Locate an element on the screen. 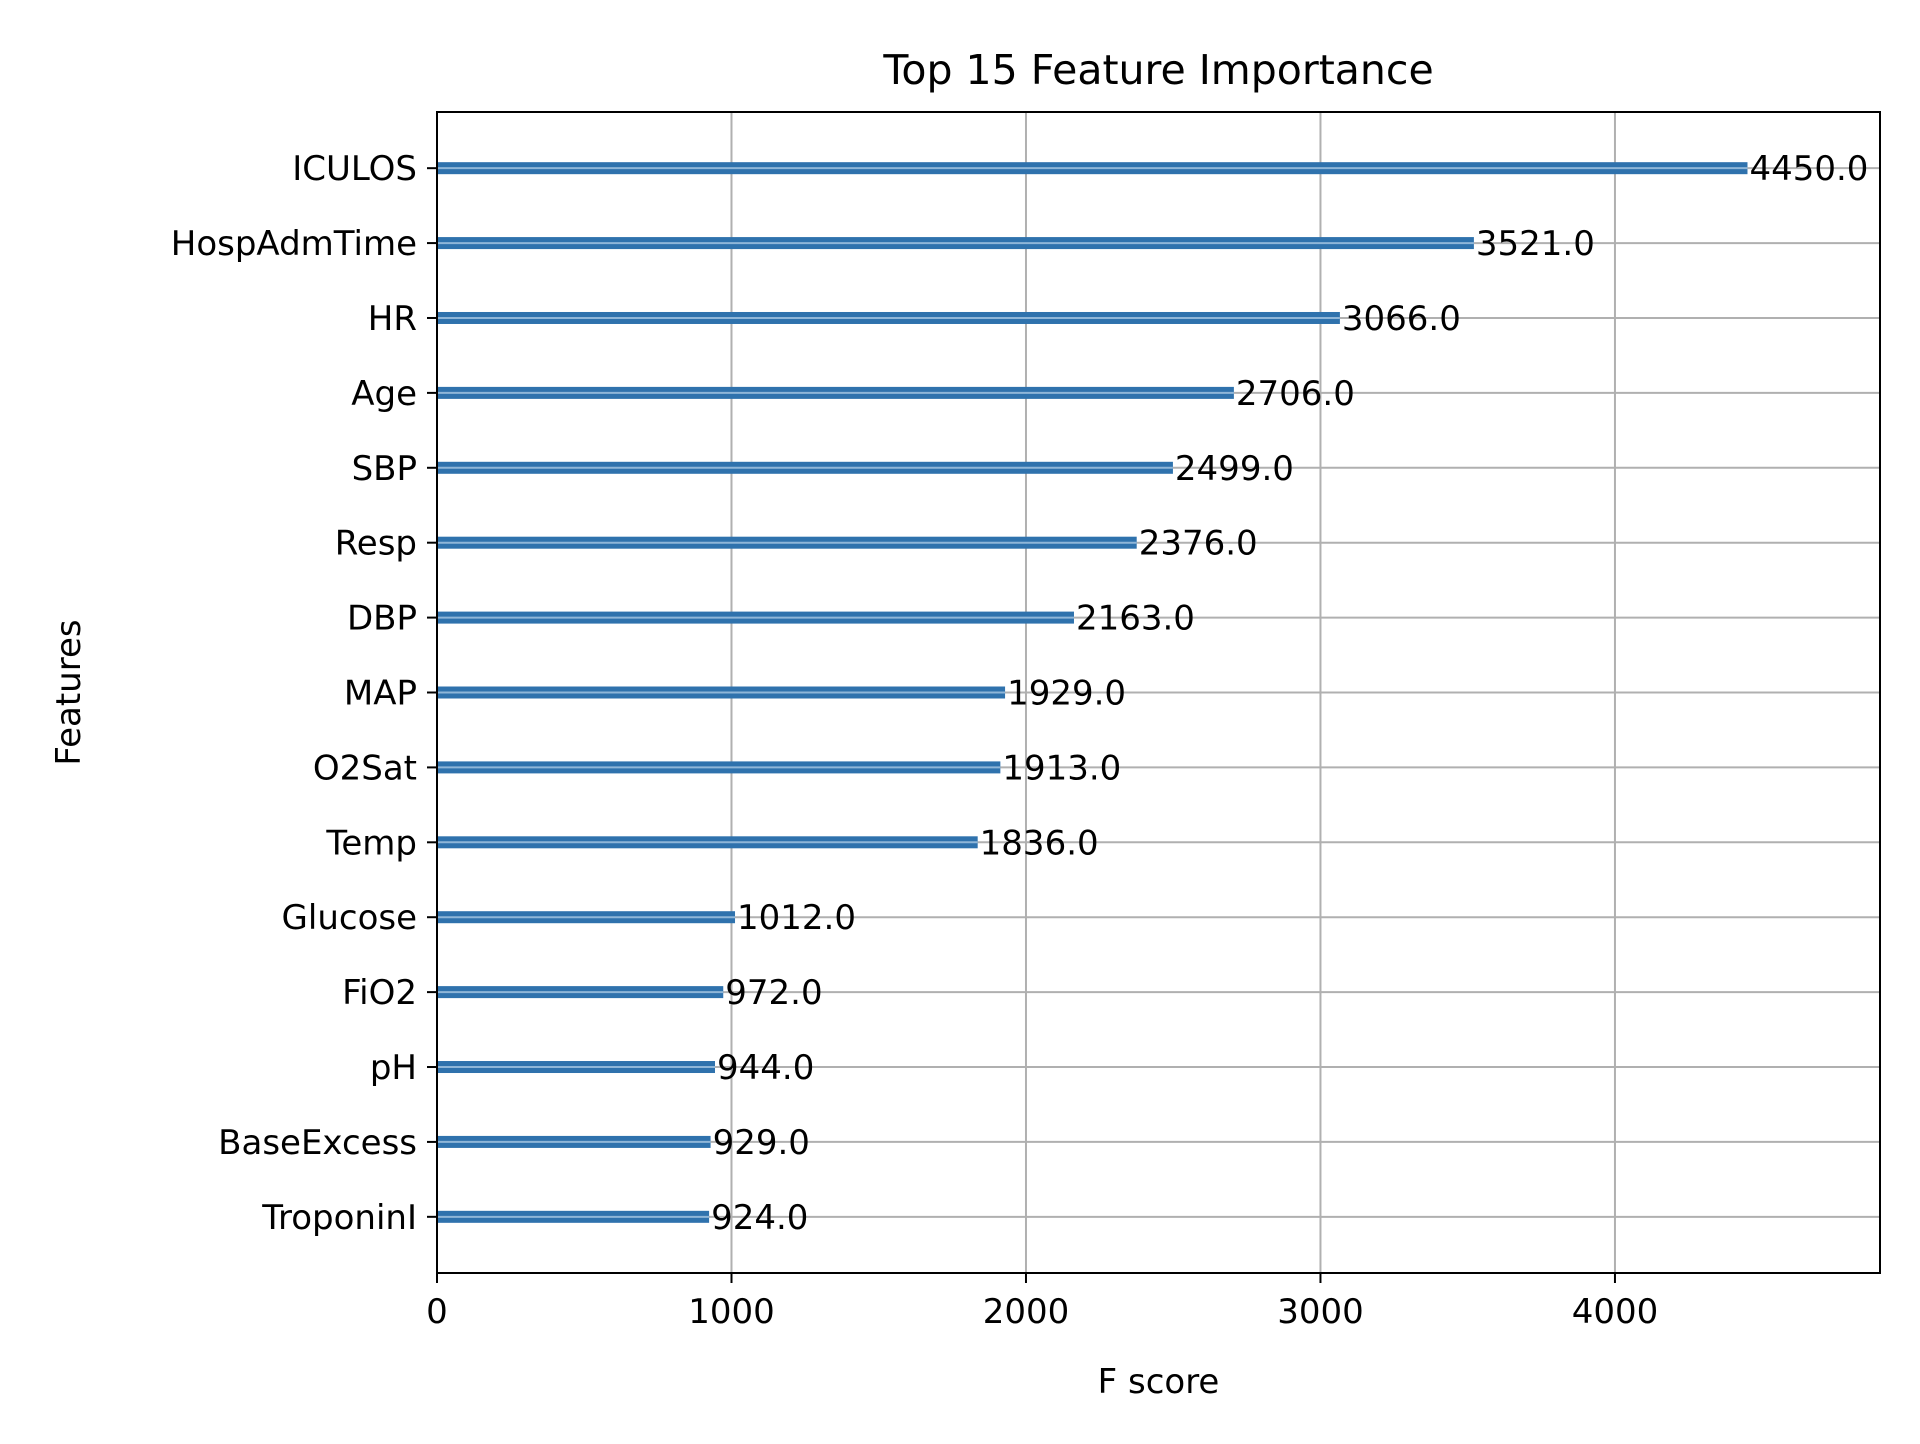  value-label: 3066.0 is located at coordinates (1401, 319).